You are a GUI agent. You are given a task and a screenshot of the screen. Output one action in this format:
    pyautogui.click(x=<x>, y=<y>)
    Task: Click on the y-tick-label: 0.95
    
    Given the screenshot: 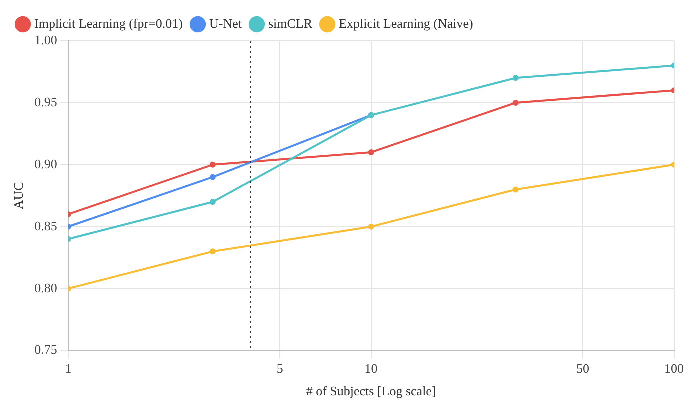 What is the action you would take?
    pyautogui.click(x=46, y=102)
    